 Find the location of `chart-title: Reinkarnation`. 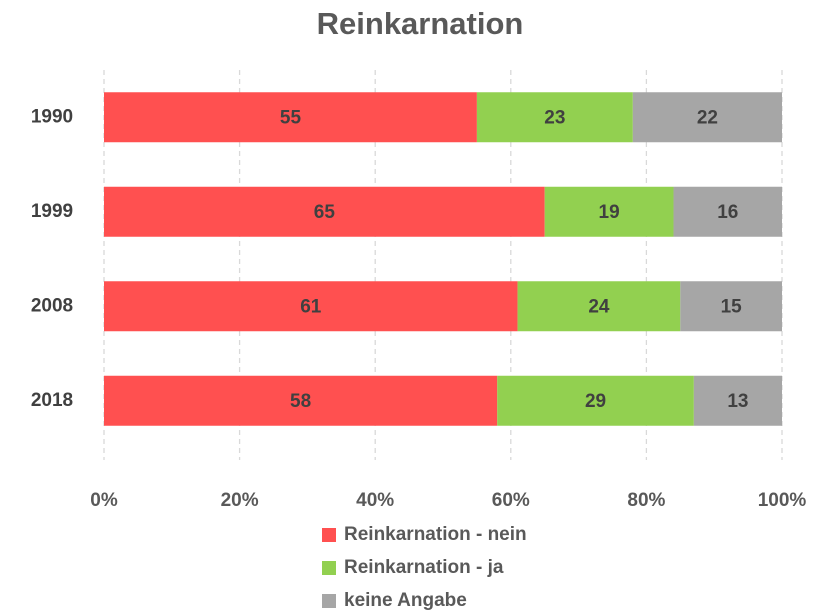

chart-title: Reinkarnation is located at coordinates (420, 23).